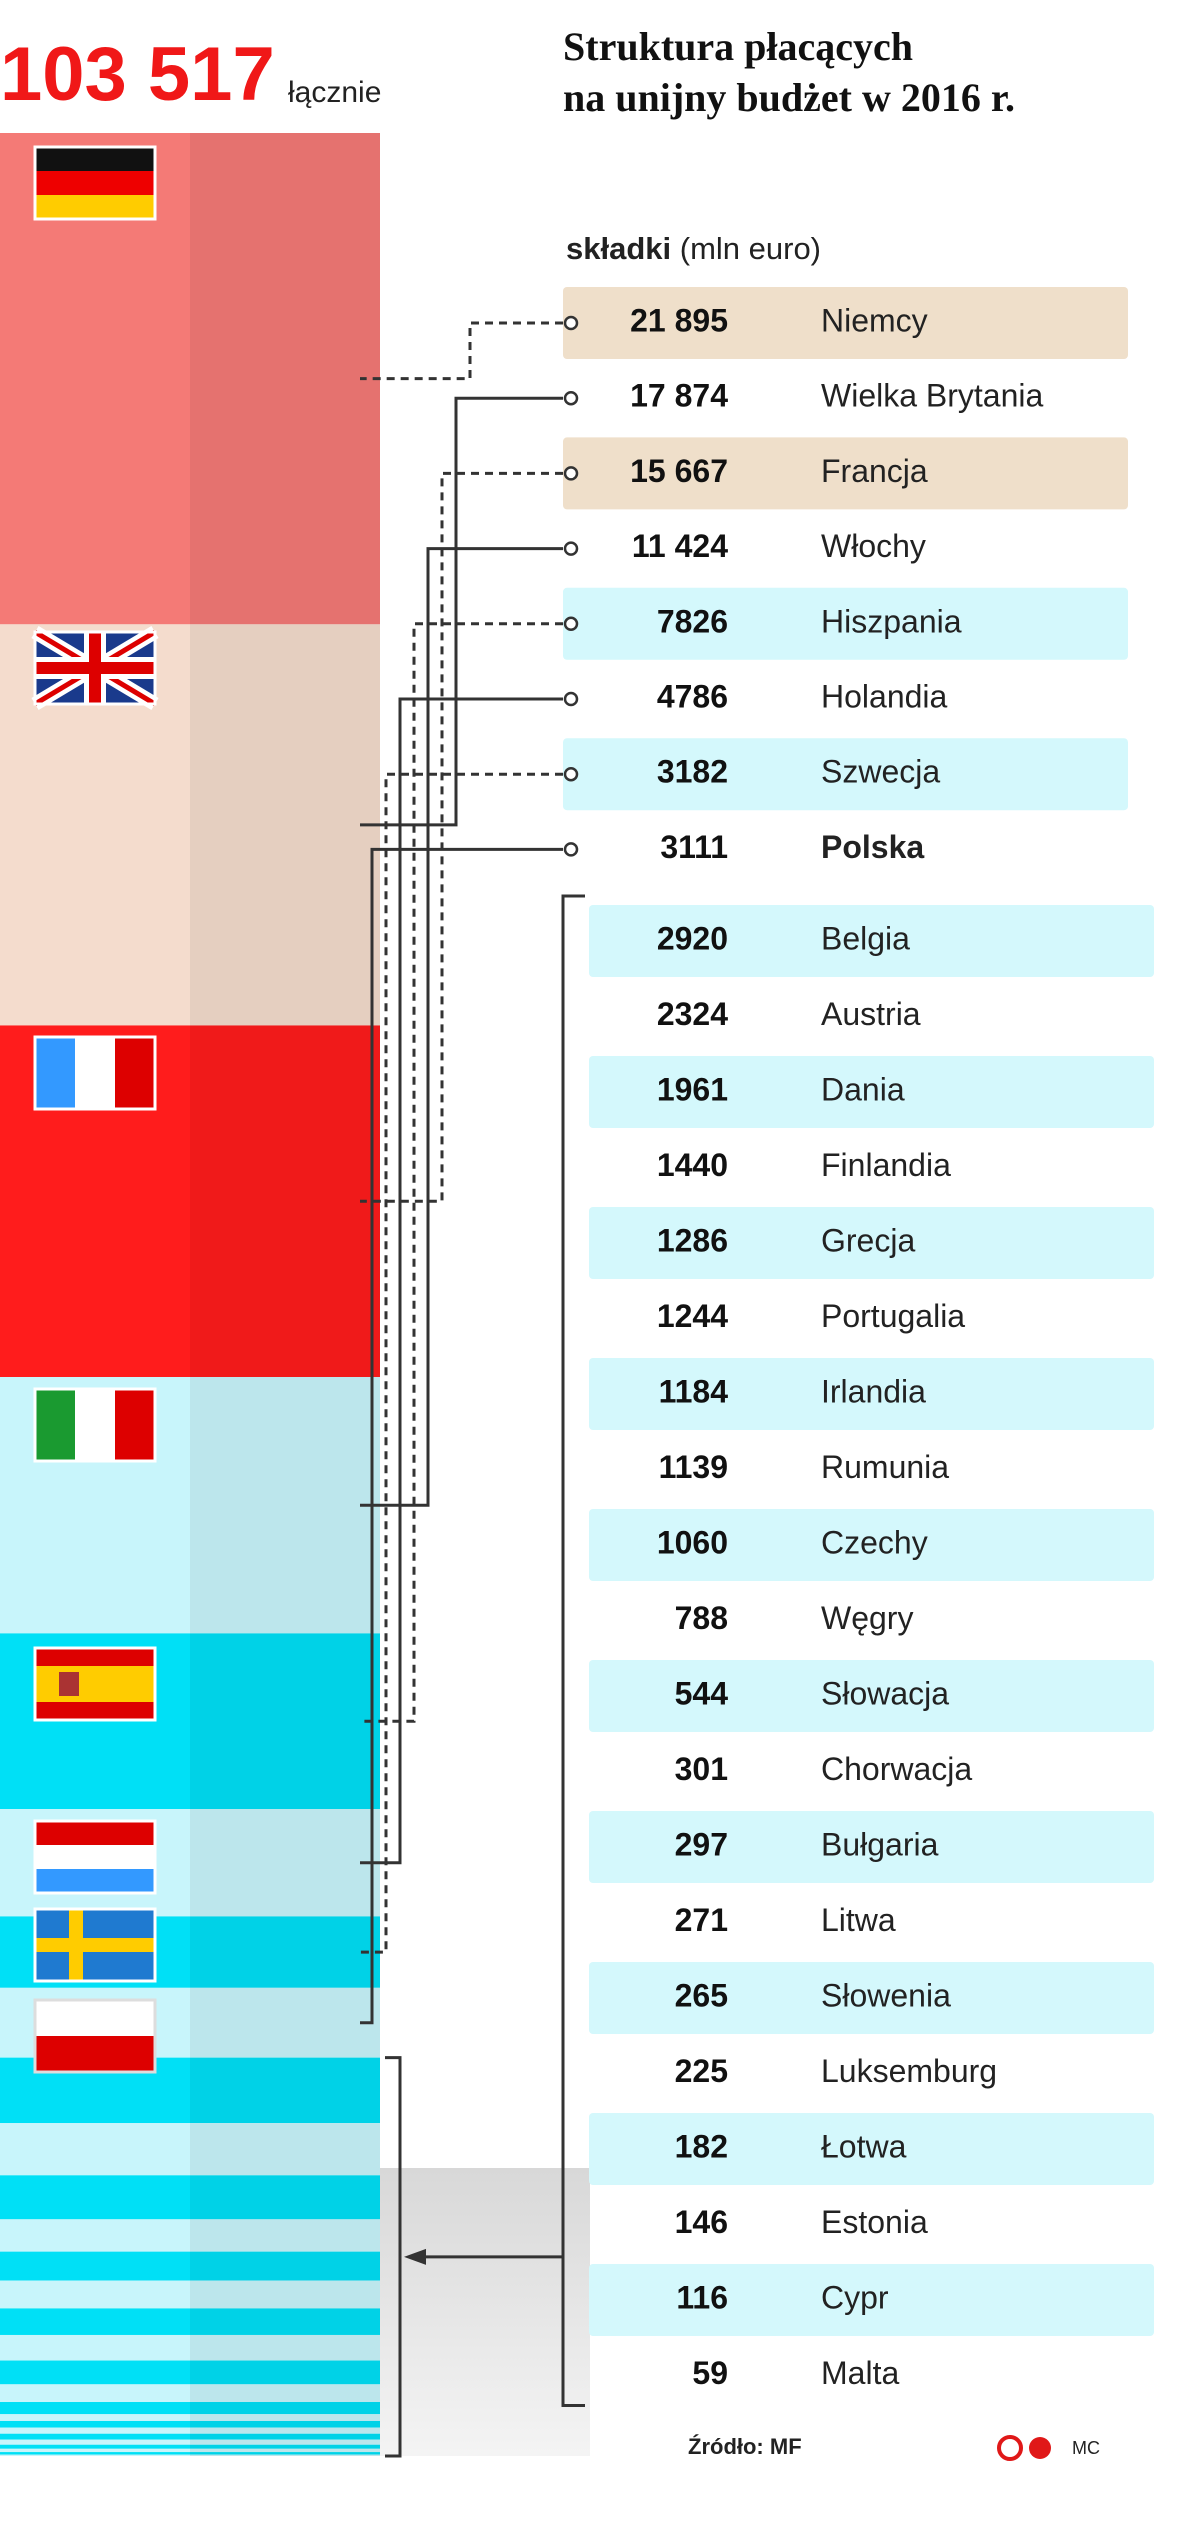 Image resolution: width=1200 pixels, height=2542 pixels. What do you see at coordinates (692, 696) in the screenshot?
I see `value-label: 4786` at bounding box center [692, 696].